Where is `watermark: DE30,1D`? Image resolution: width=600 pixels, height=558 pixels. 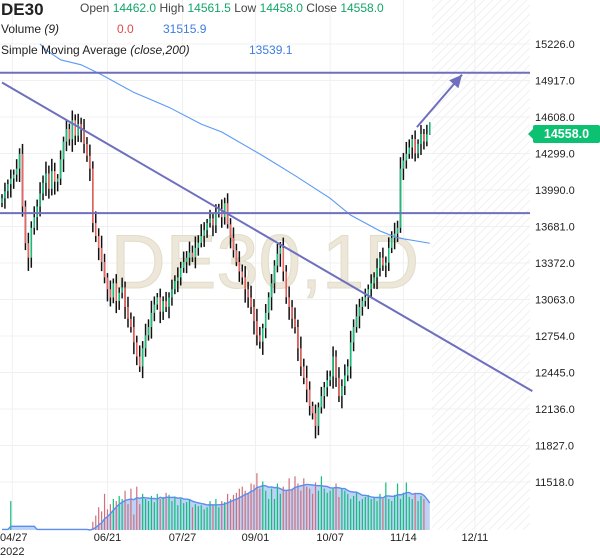
watermark: DE30,1D is located at coordinates (265, 262).